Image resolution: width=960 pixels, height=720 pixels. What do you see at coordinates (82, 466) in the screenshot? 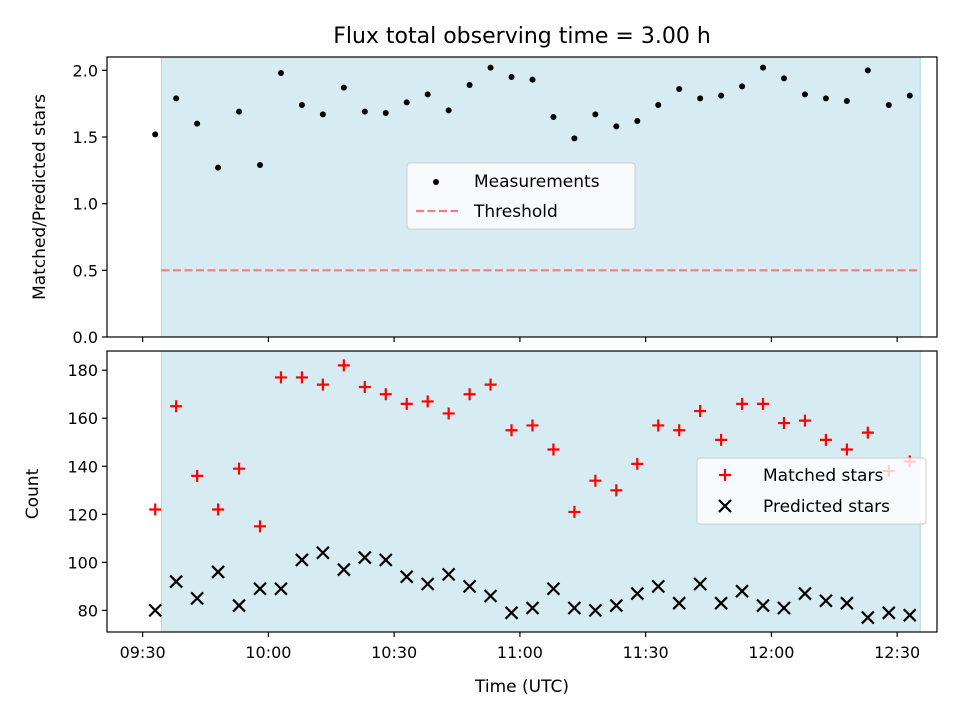
I see `y-tick-label-bottom: 140` at bounding box center [82, 466].